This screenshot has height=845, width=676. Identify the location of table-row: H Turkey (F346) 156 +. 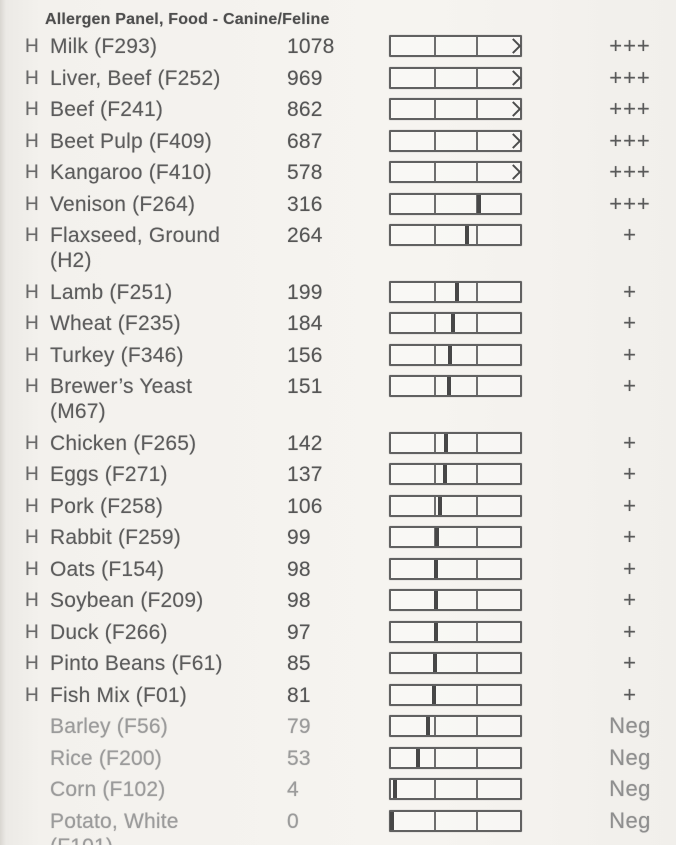
(338, 355).